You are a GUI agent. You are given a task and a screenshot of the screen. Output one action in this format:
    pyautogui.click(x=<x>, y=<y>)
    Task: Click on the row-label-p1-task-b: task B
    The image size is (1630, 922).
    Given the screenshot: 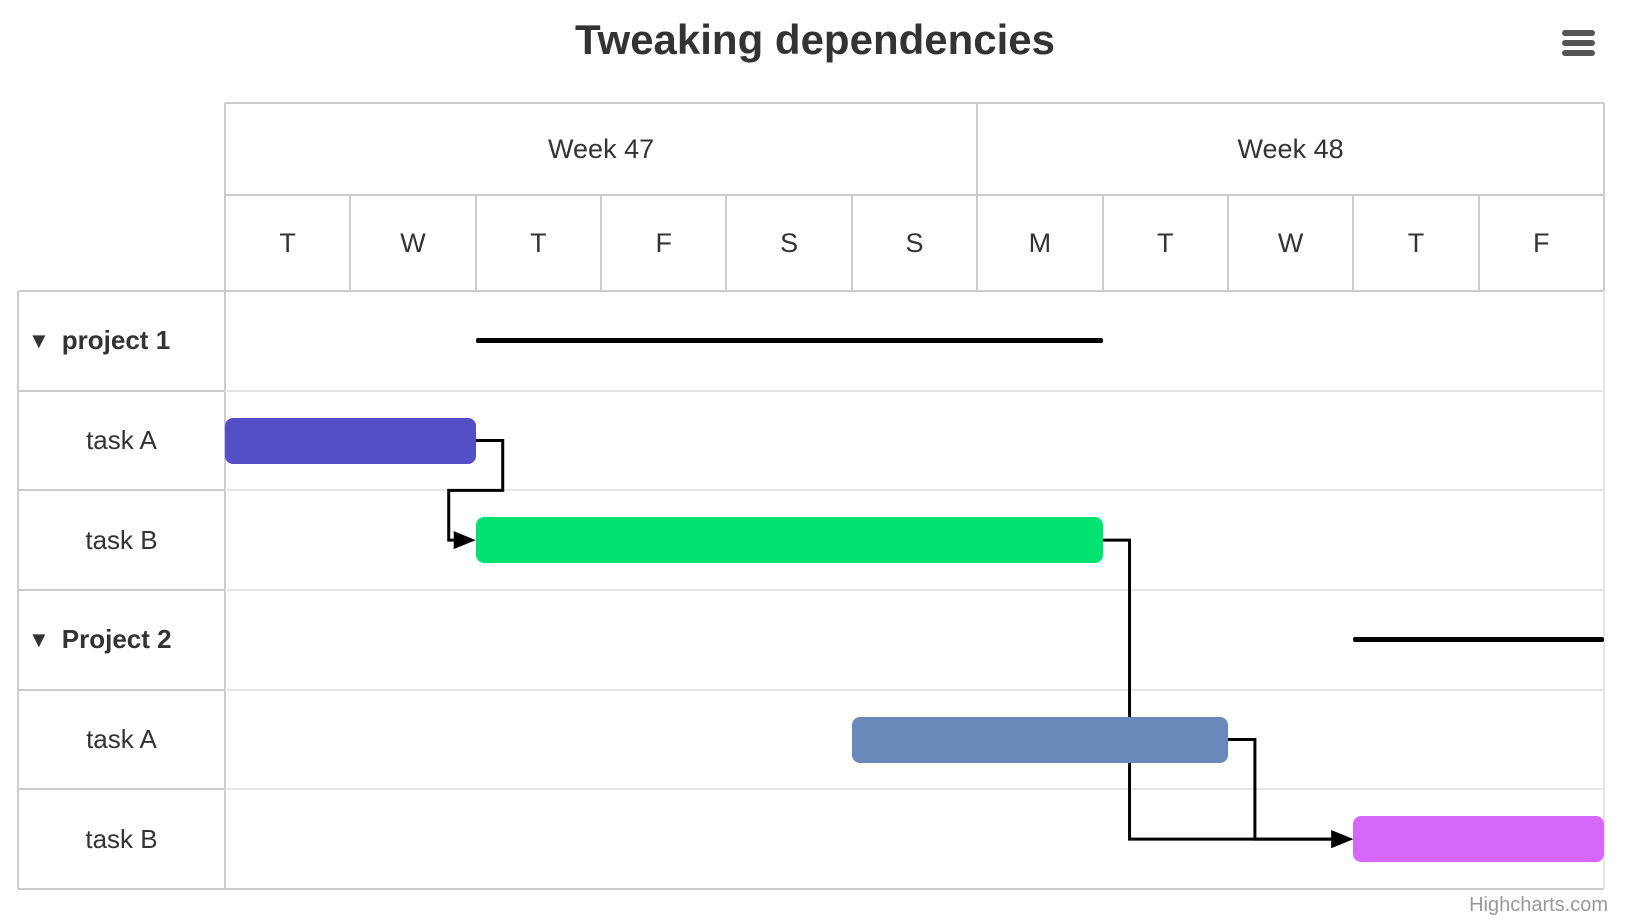 What is the action you would take?
    pyautogui.click(x=121, y=540)
    